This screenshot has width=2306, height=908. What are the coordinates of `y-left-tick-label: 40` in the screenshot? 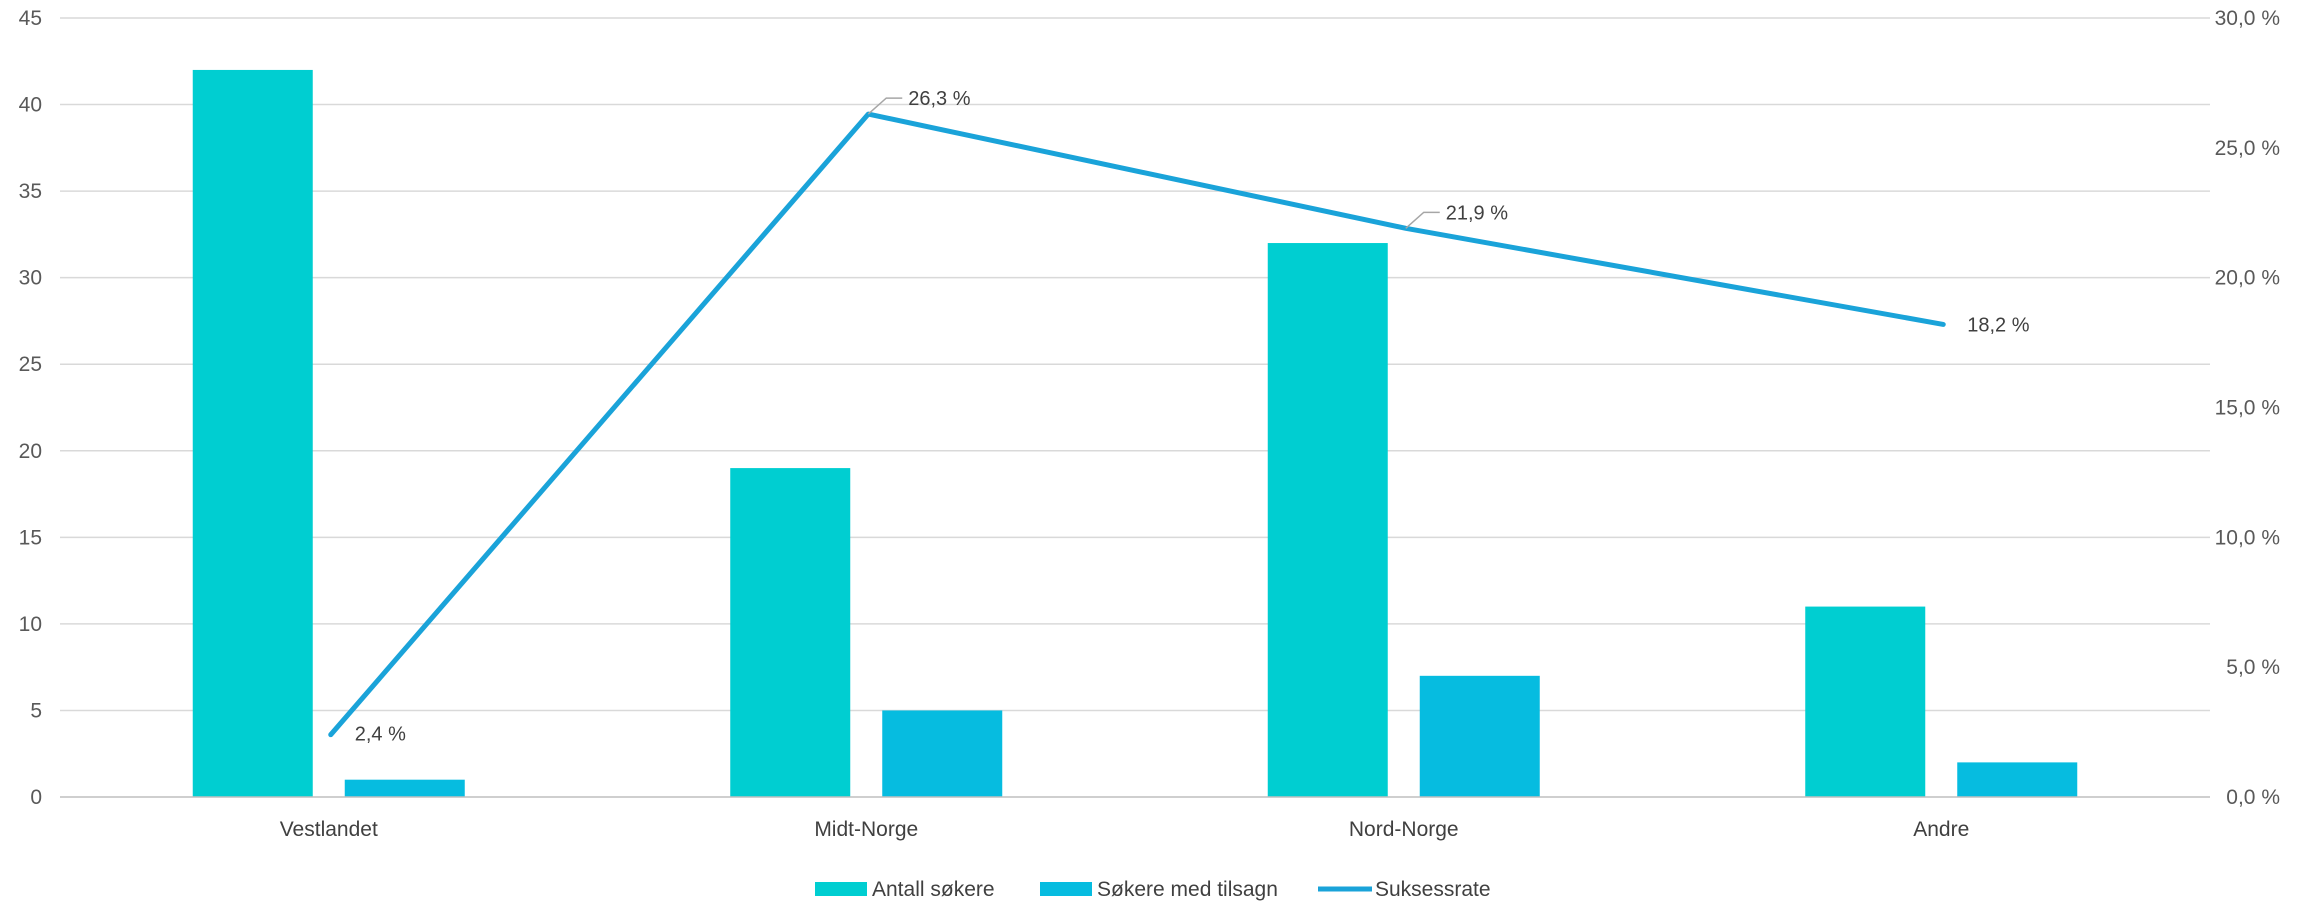 It's located at (30, 105).